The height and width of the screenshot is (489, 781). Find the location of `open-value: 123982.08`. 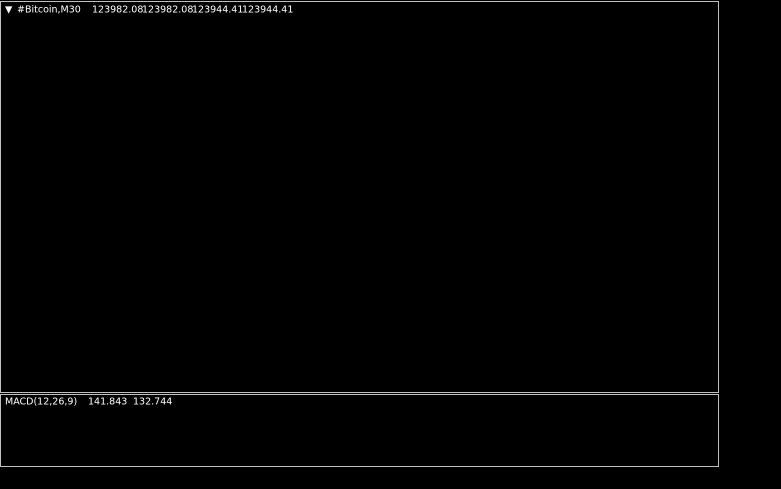

open-value: 123982.08 is located at coordinates (117, 10).